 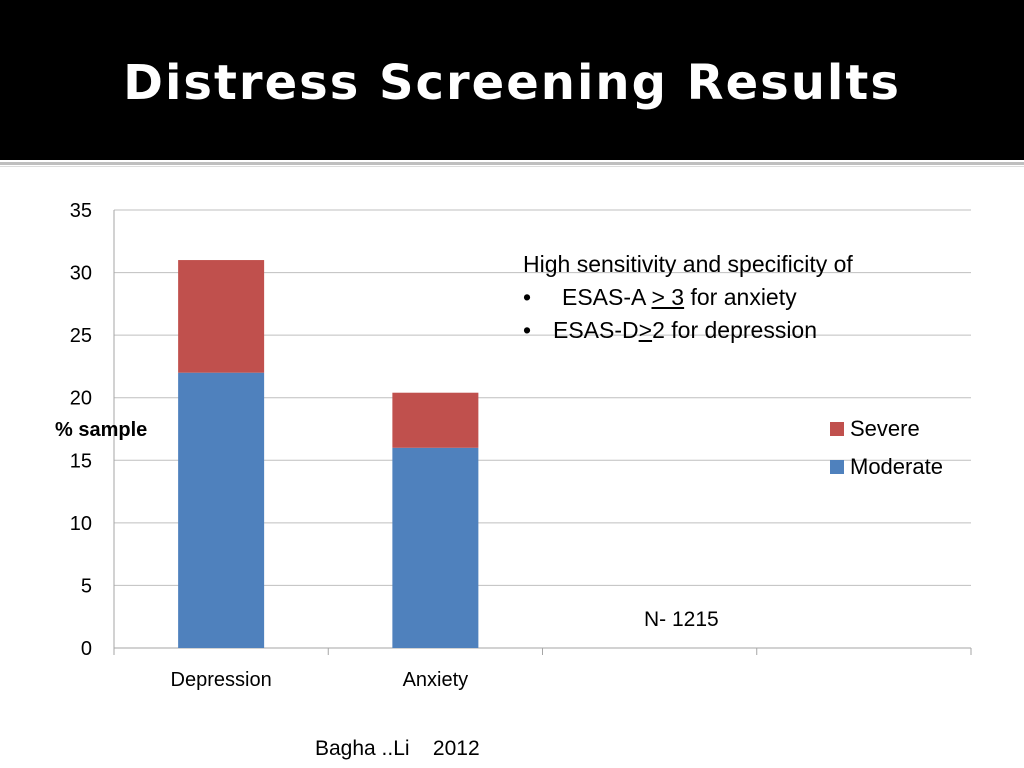 What do you see at coordinates (81, 524) in the screenshot?
I see `y-tick-label: 10` at bounding box center [81, 524].